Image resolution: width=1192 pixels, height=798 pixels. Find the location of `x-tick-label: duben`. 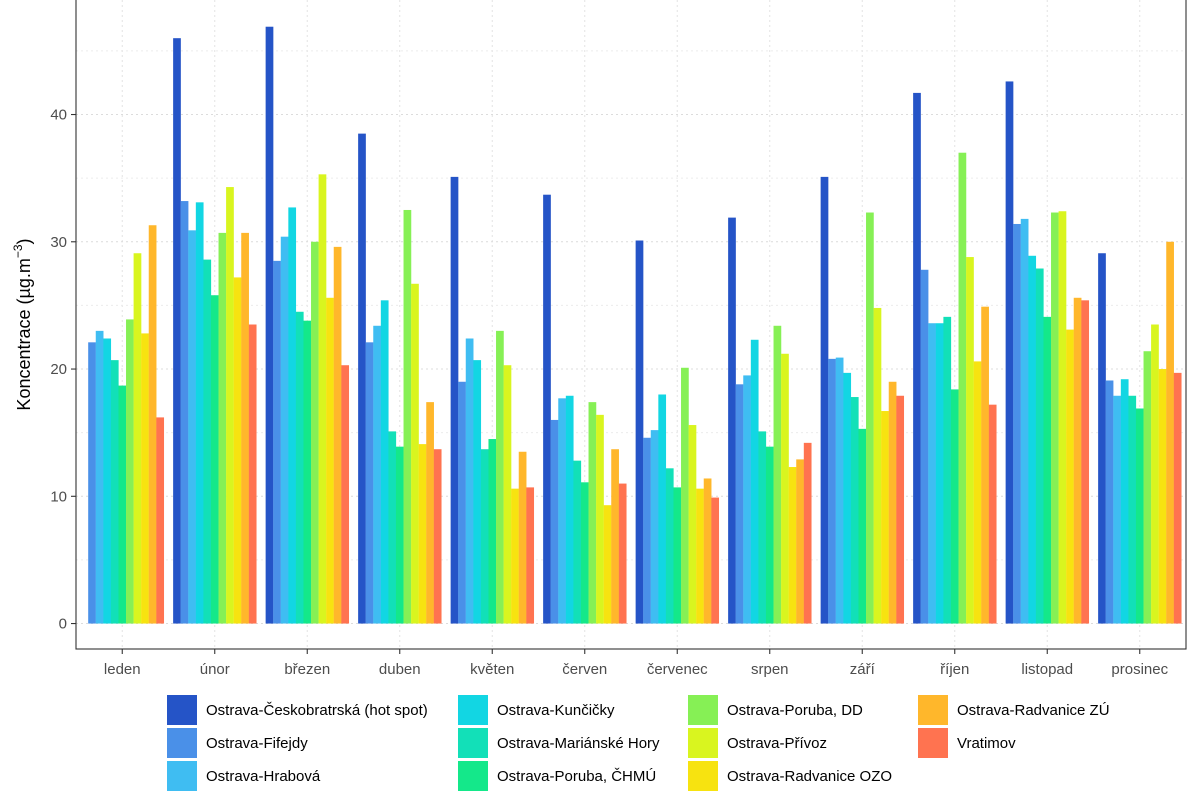

x-tick-label: duben is located at coordinates (400, 669).